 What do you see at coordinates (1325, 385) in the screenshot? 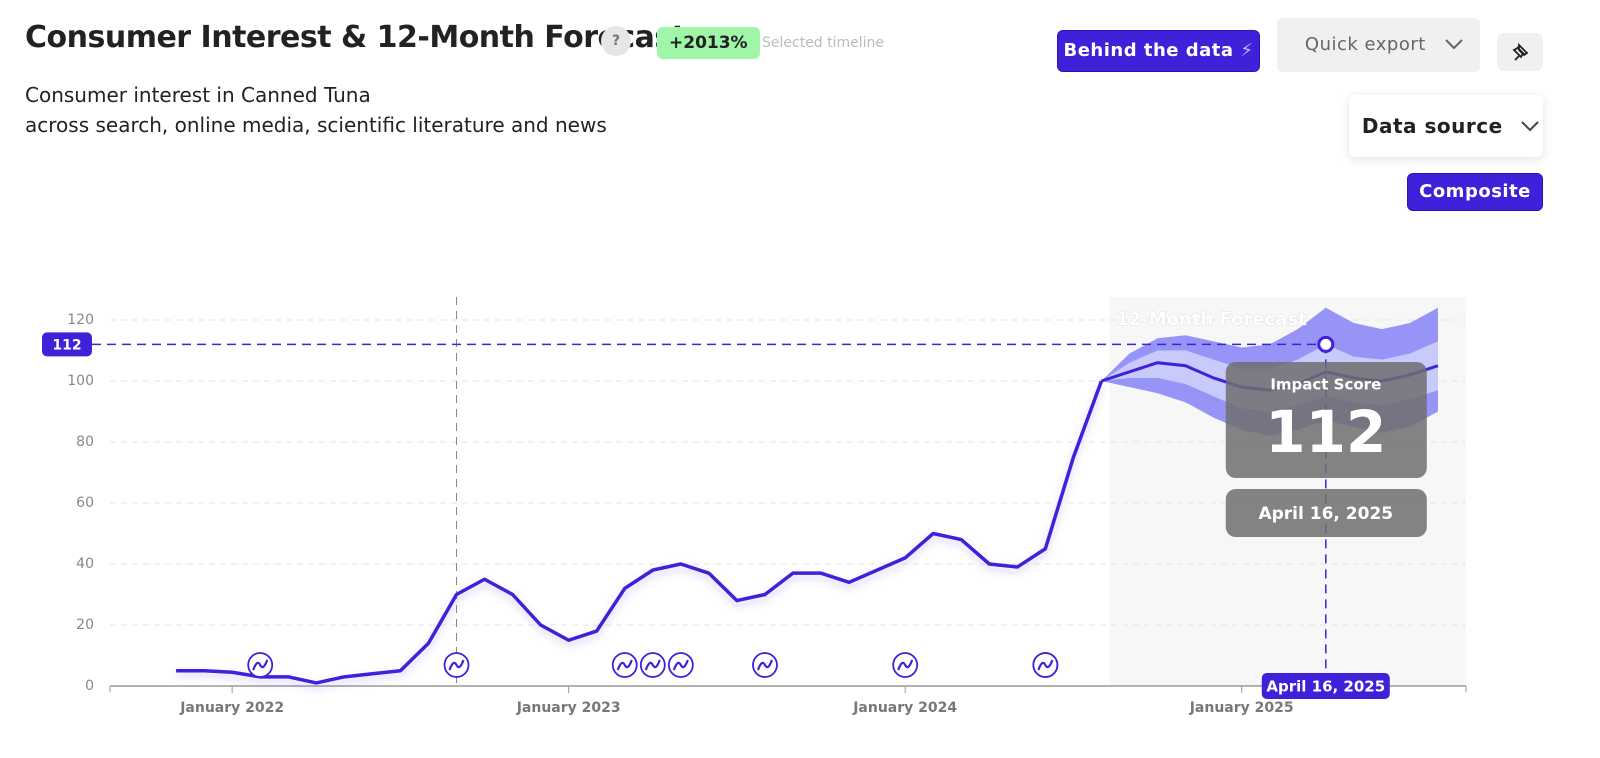
I see `tooltip-label: Impact Score` at bounding box center [1325, 385].